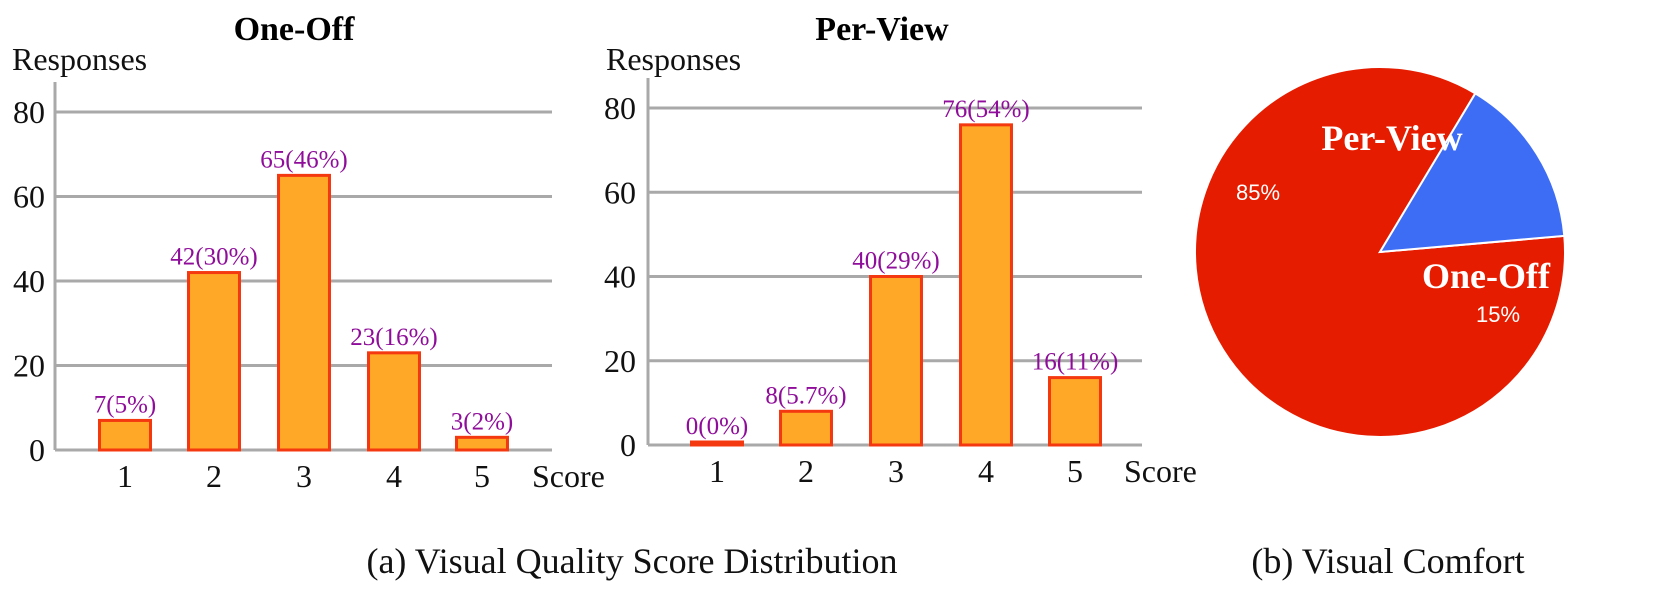  Describe the element at coordinates (1075, 362) in the screenshot. I see `data-label: 16(11%)` at that location.